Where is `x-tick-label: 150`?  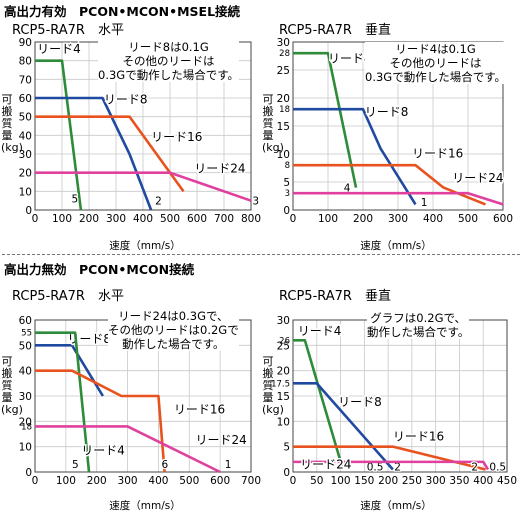 x-tick-label: 150 is located at coordinates (364, 481).